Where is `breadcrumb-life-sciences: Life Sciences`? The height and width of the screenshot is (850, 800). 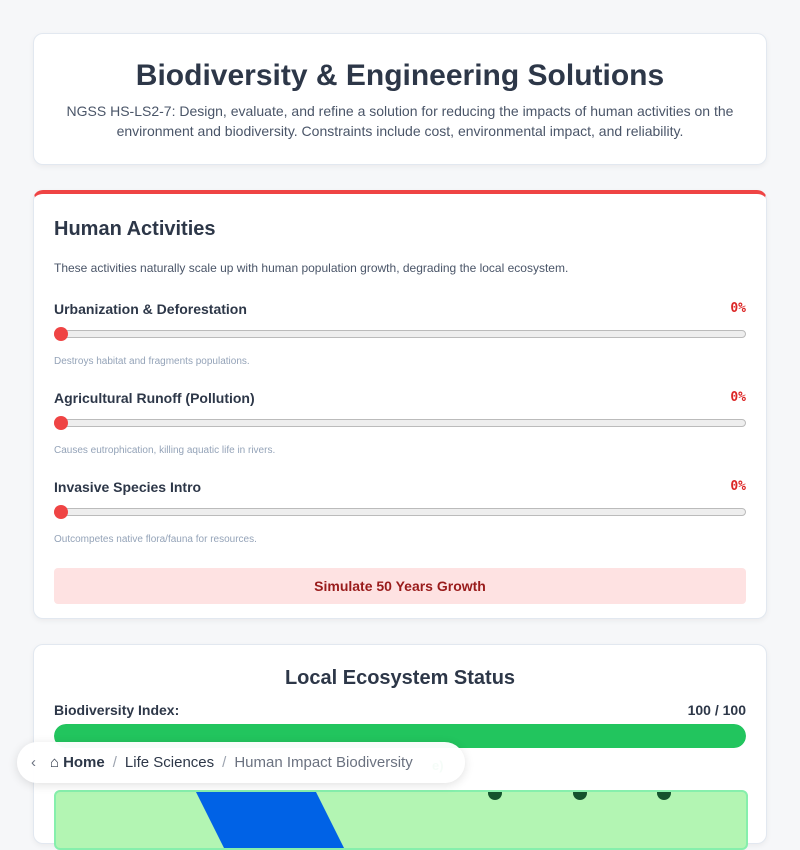 breadcrumb-life-sciences: Life Sciences is located at coordinates (169, 762).